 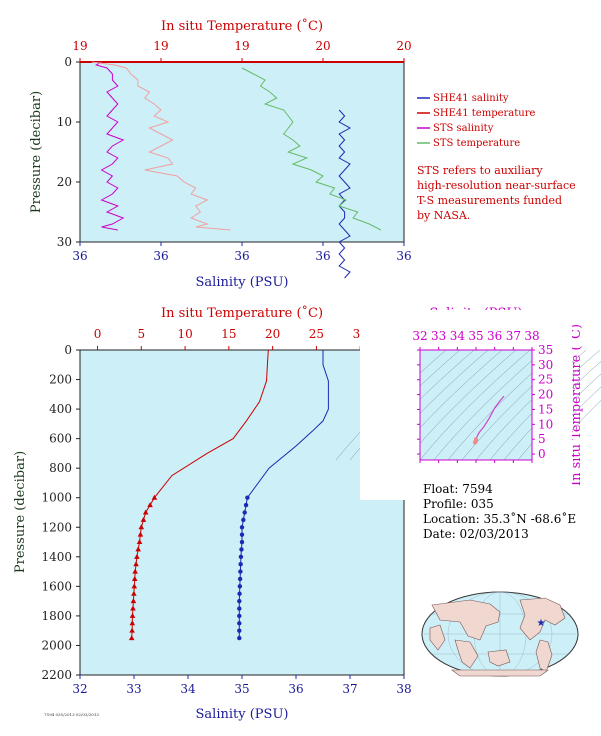 I want to click on c1-top-tick-label: 19, so click(x=160, y=46).